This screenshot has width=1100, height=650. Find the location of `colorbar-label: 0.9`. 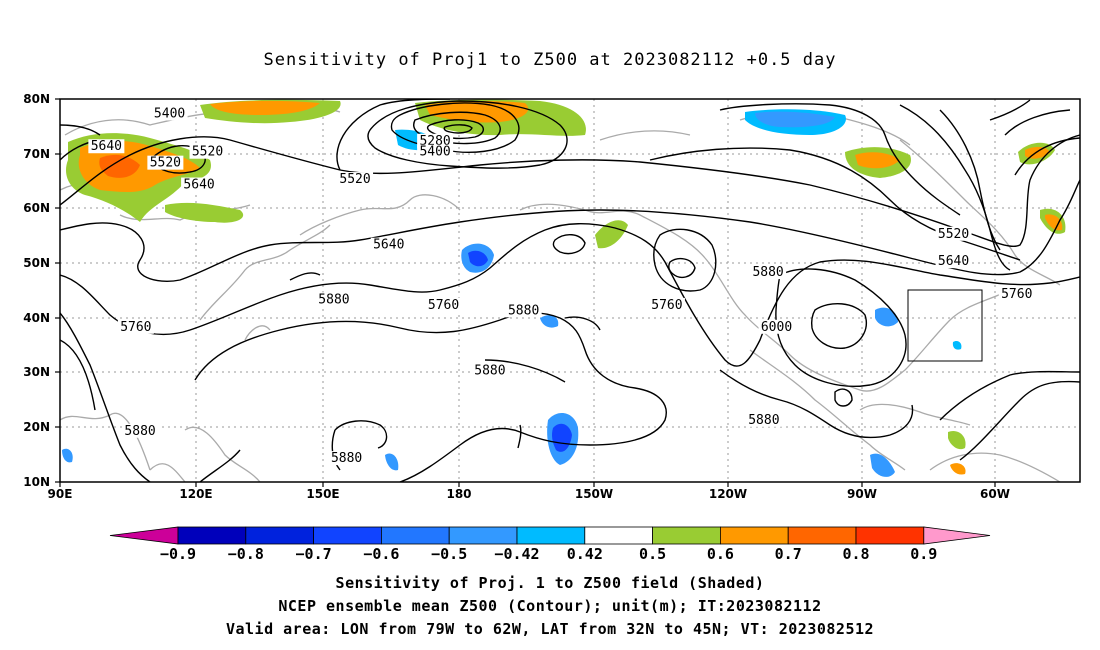

colorbar-label: 0.9 is located at coordinates (923, 554).